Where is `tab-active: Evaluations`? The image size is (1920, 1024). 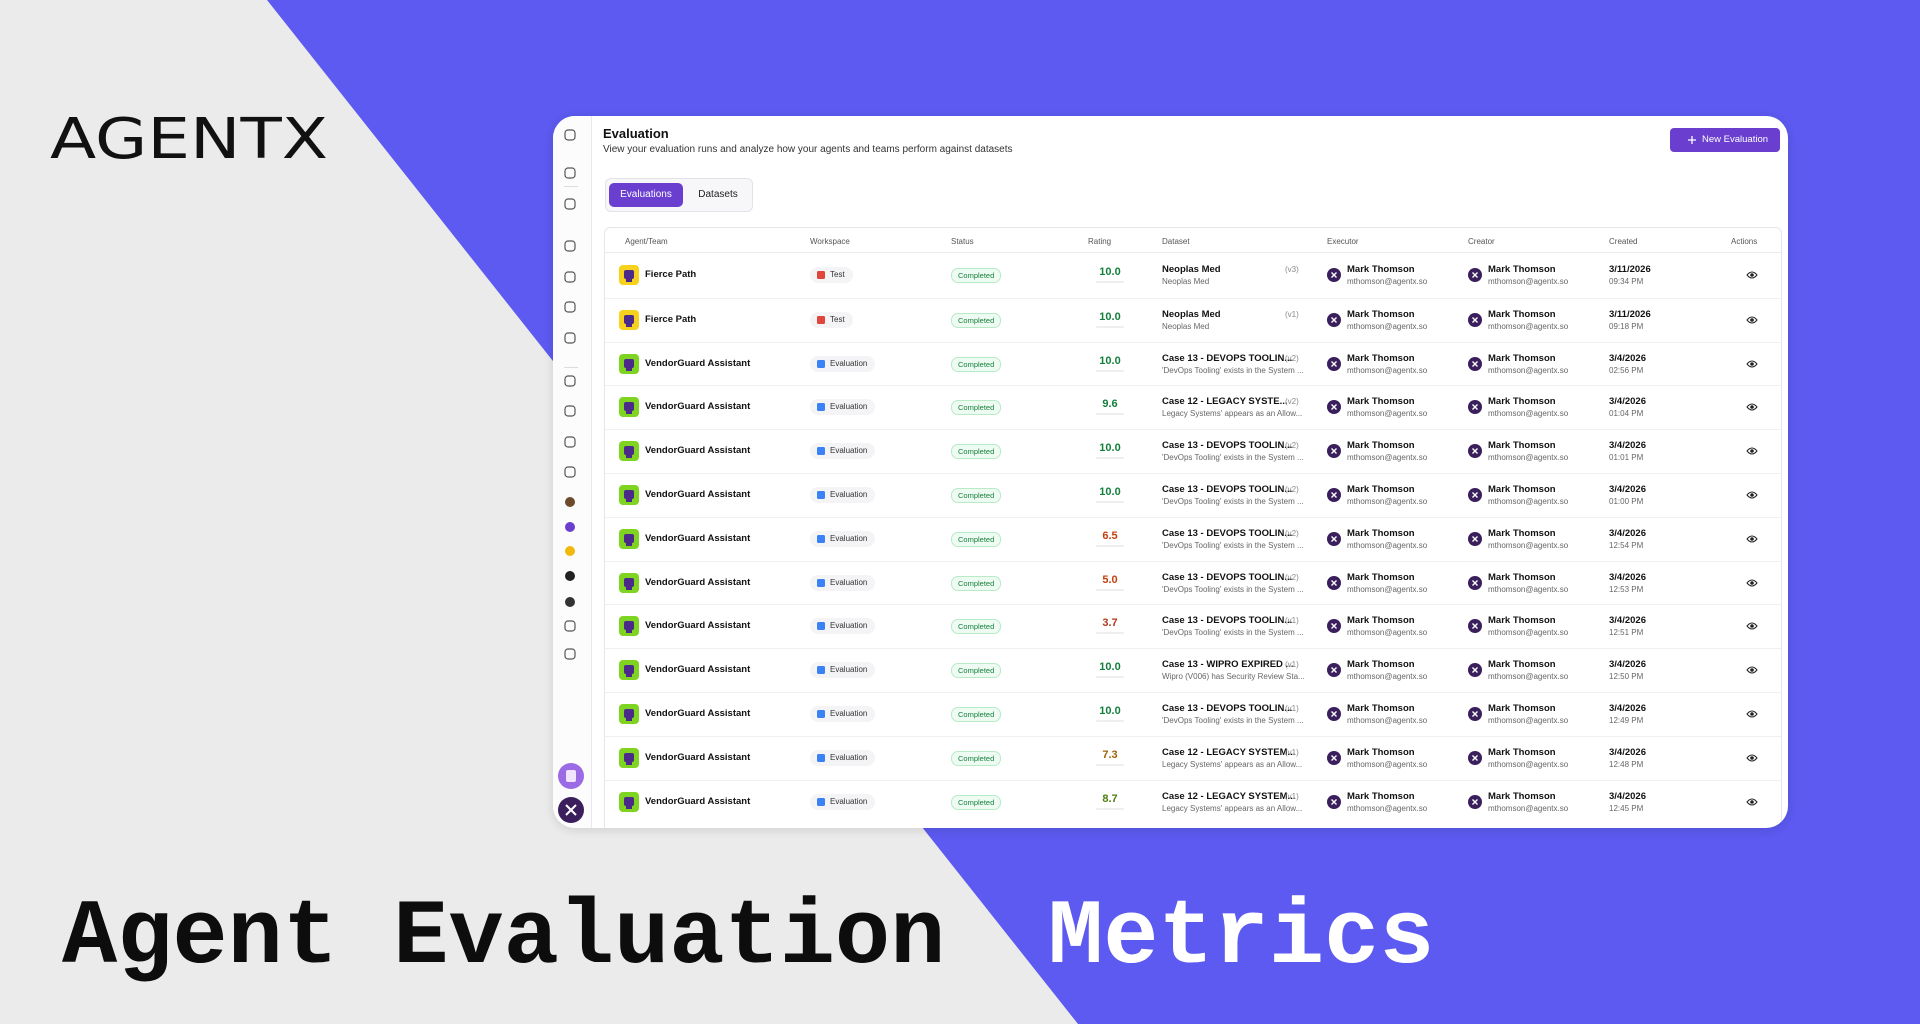 tab-active: Evaluations is located at coordinates (646, 195).